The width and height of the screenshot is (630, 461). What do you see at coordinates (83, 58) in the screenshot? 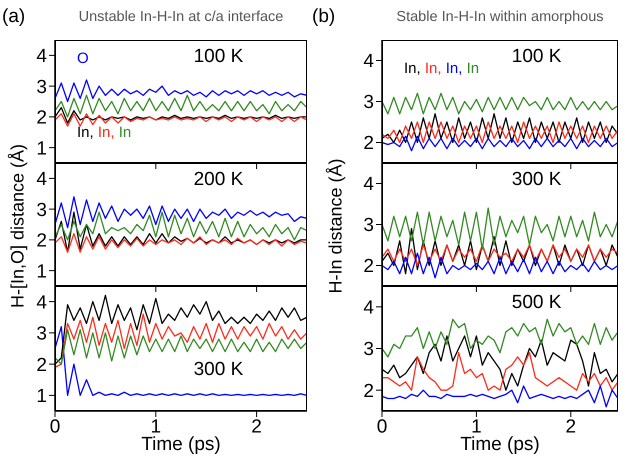
I see `annotation: O` at bounding box center [83, 58].